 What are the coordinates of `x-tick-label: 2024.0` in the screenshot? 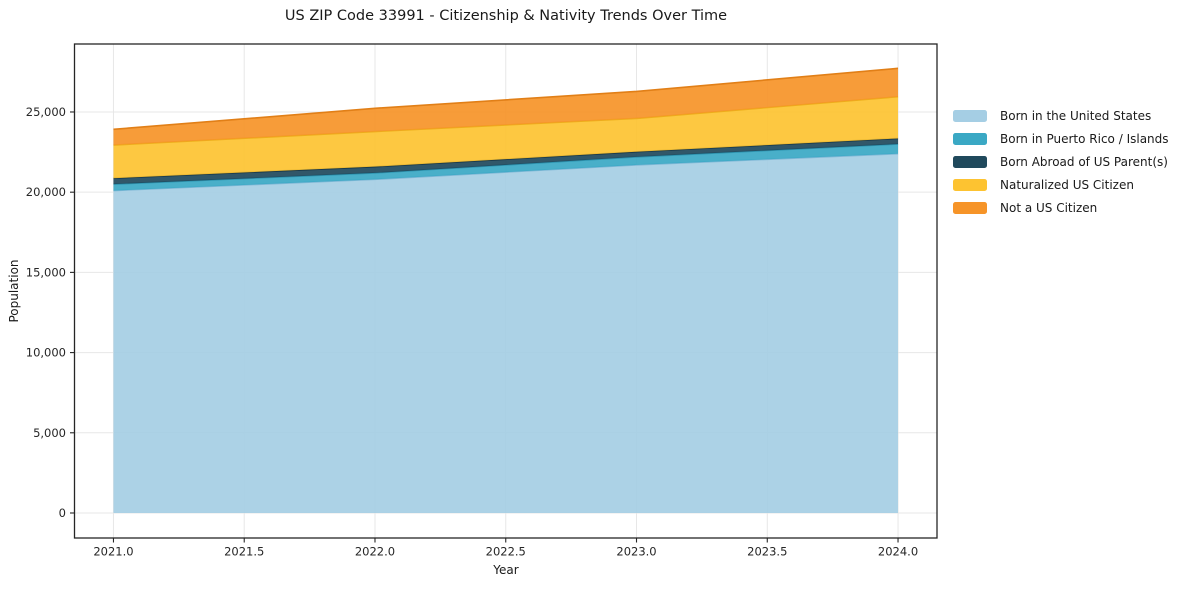 It's located at (898, 552).